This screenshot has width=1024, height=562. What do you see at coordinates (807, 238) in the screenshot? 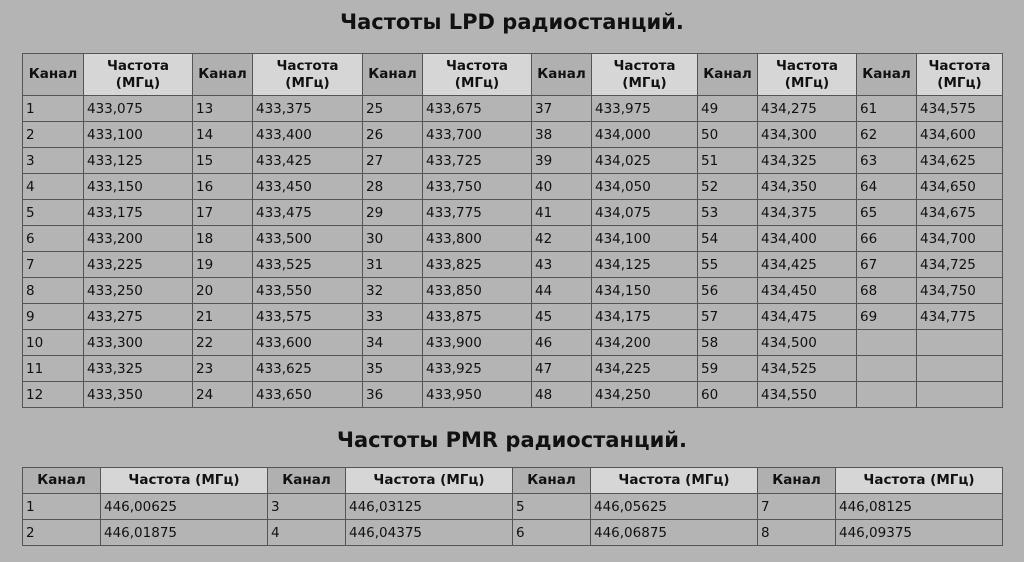
I see `frequency-cell: 434,400` at bounding box center [807, 238].